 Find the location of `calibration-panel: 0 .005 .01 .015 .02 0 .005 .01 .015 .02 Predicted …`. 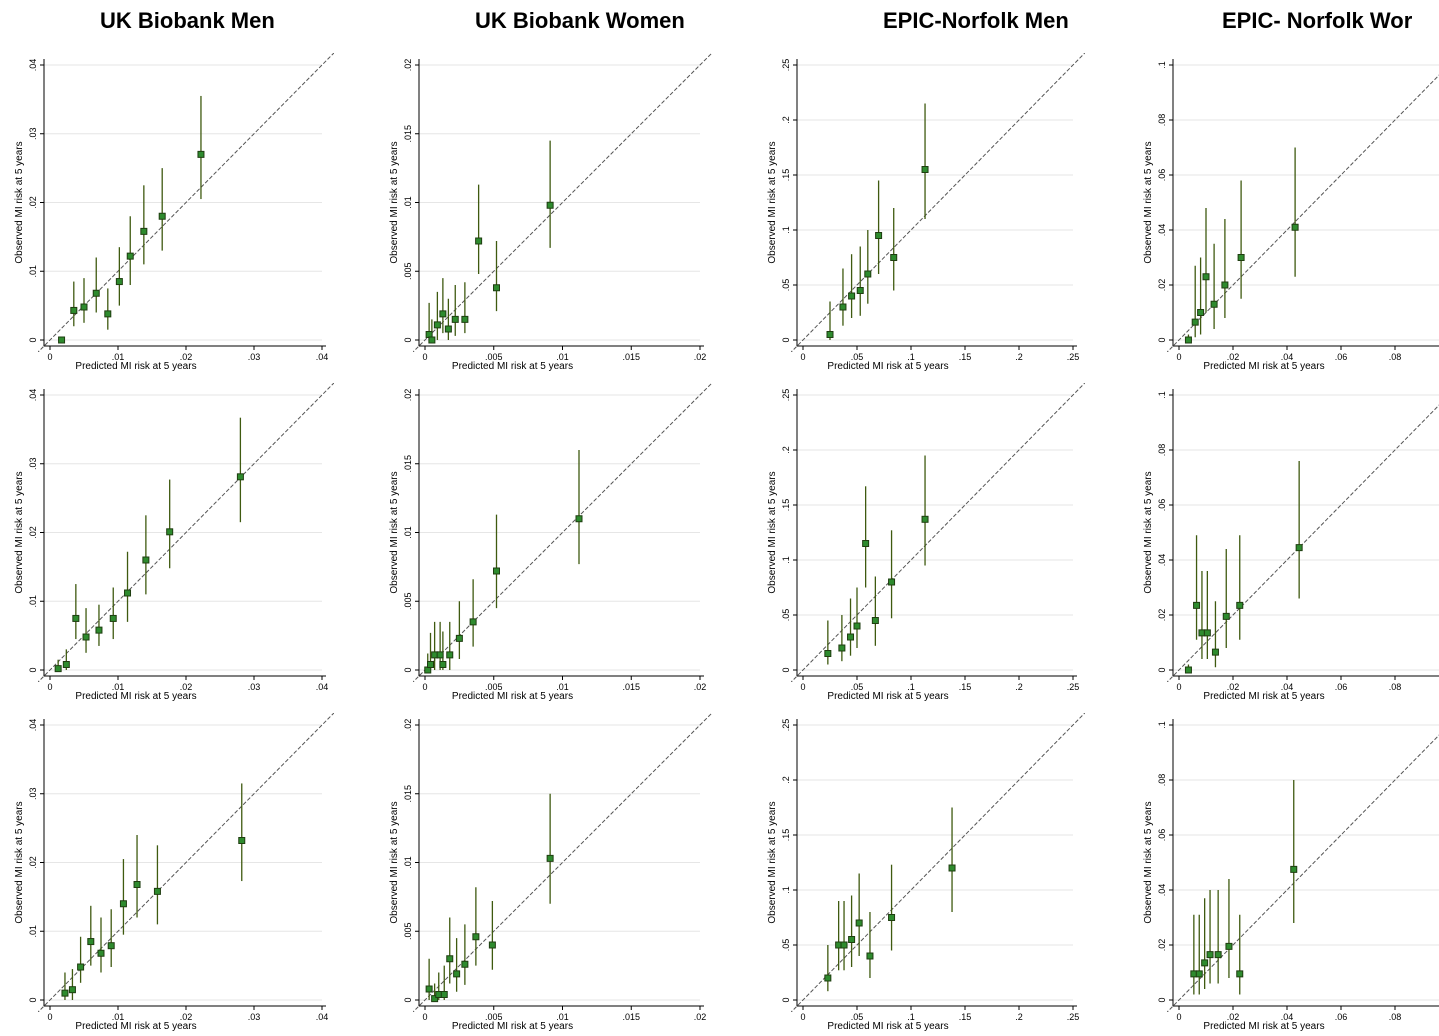

calibration-panel: 0 .005 .01 .015 .02 0 .005 .01 .015 .02 Predicted … is located at coordinates (550, 542).